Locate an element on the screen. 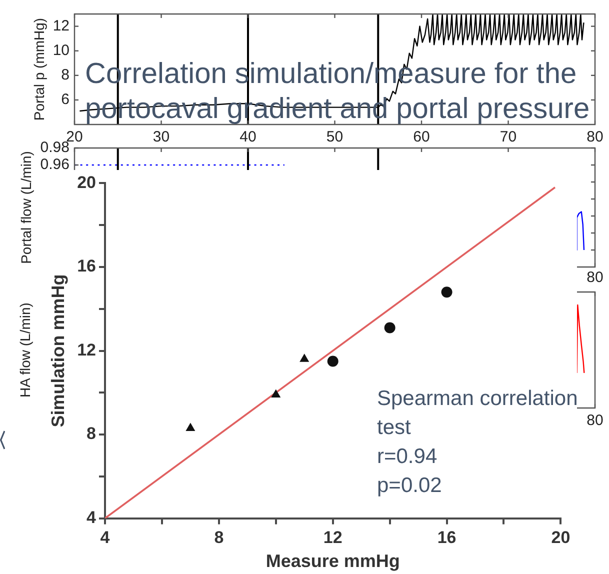 The height and width of the screenshot is (574, 609). y-axis-title: HA flow (L/min) is located at coordinates (24, 350).